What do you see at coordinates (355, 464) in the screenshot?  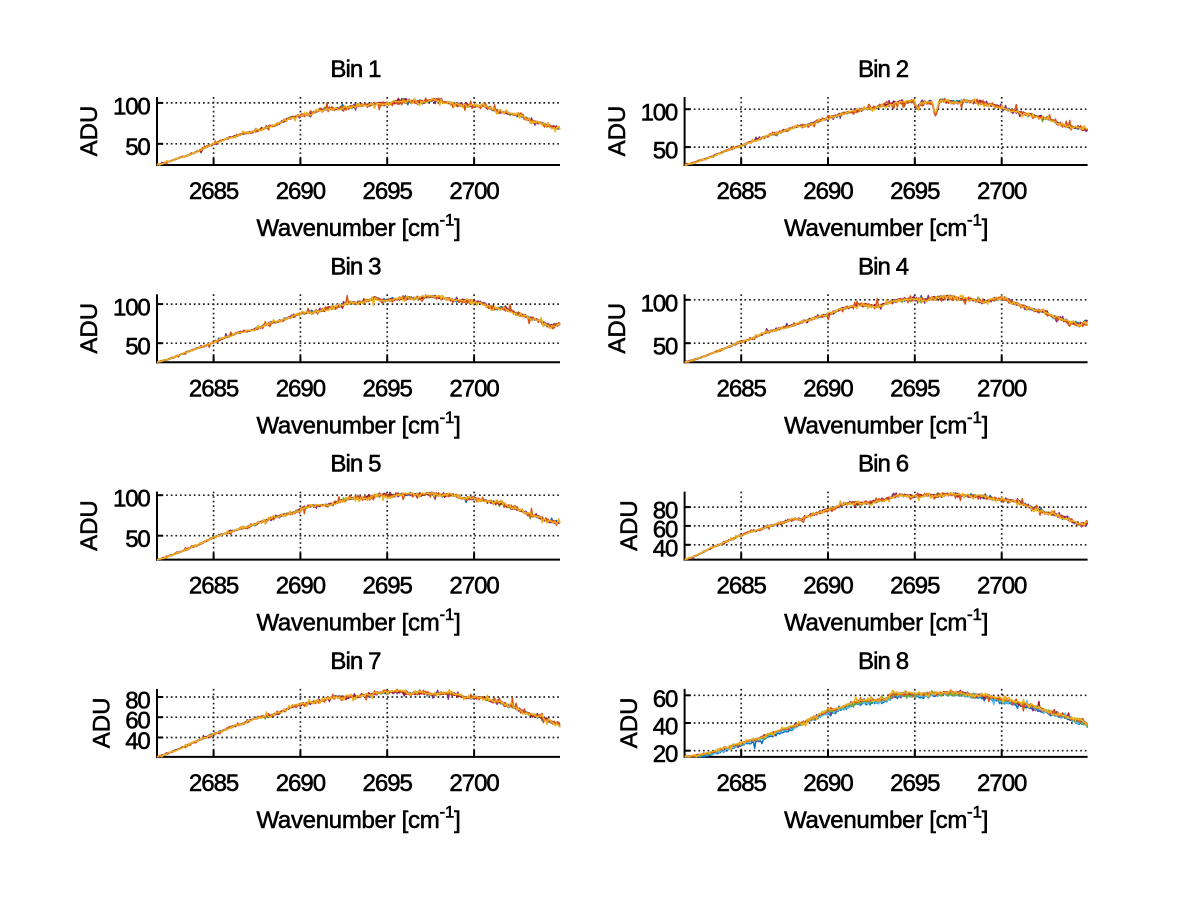 I see `svg-text: Bin 5` at bounding box center [355, 464].